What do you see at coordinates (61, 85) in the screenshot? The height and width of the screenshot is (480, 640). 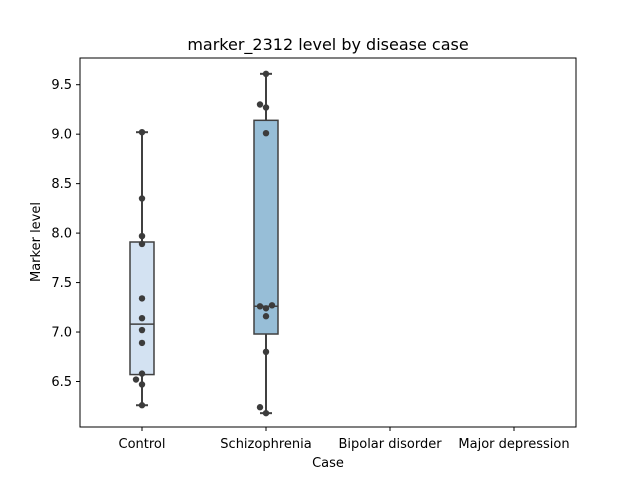 I see `y-tick-label: 9.5` at bounding box center [61, 85].